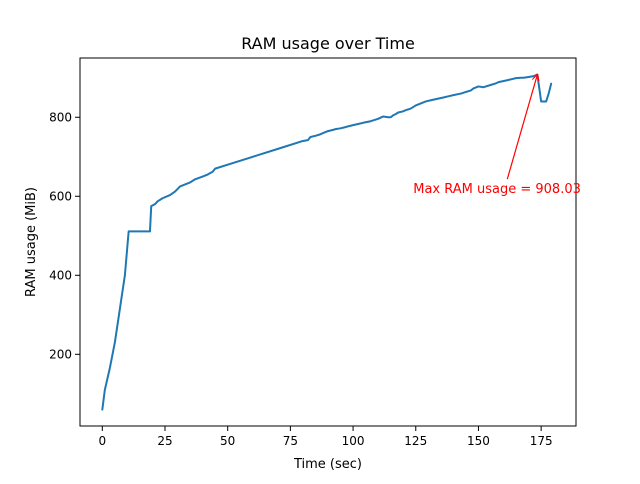 The height and width of the screenshot is (484, 640). What do you see at coordinates (325, 437) in the screenshot?
I see `x-axis: 0 25 50 75 100 125 150 175` at bounding box center [325, 437].